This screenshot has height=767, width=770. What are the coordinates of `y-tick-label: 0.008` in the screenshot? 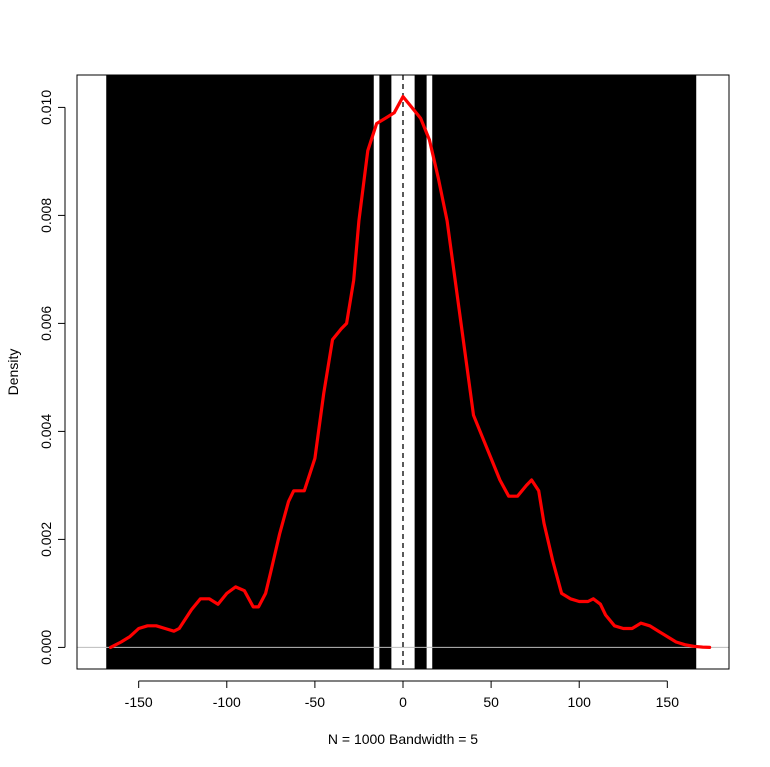 It's located at (46, 215).